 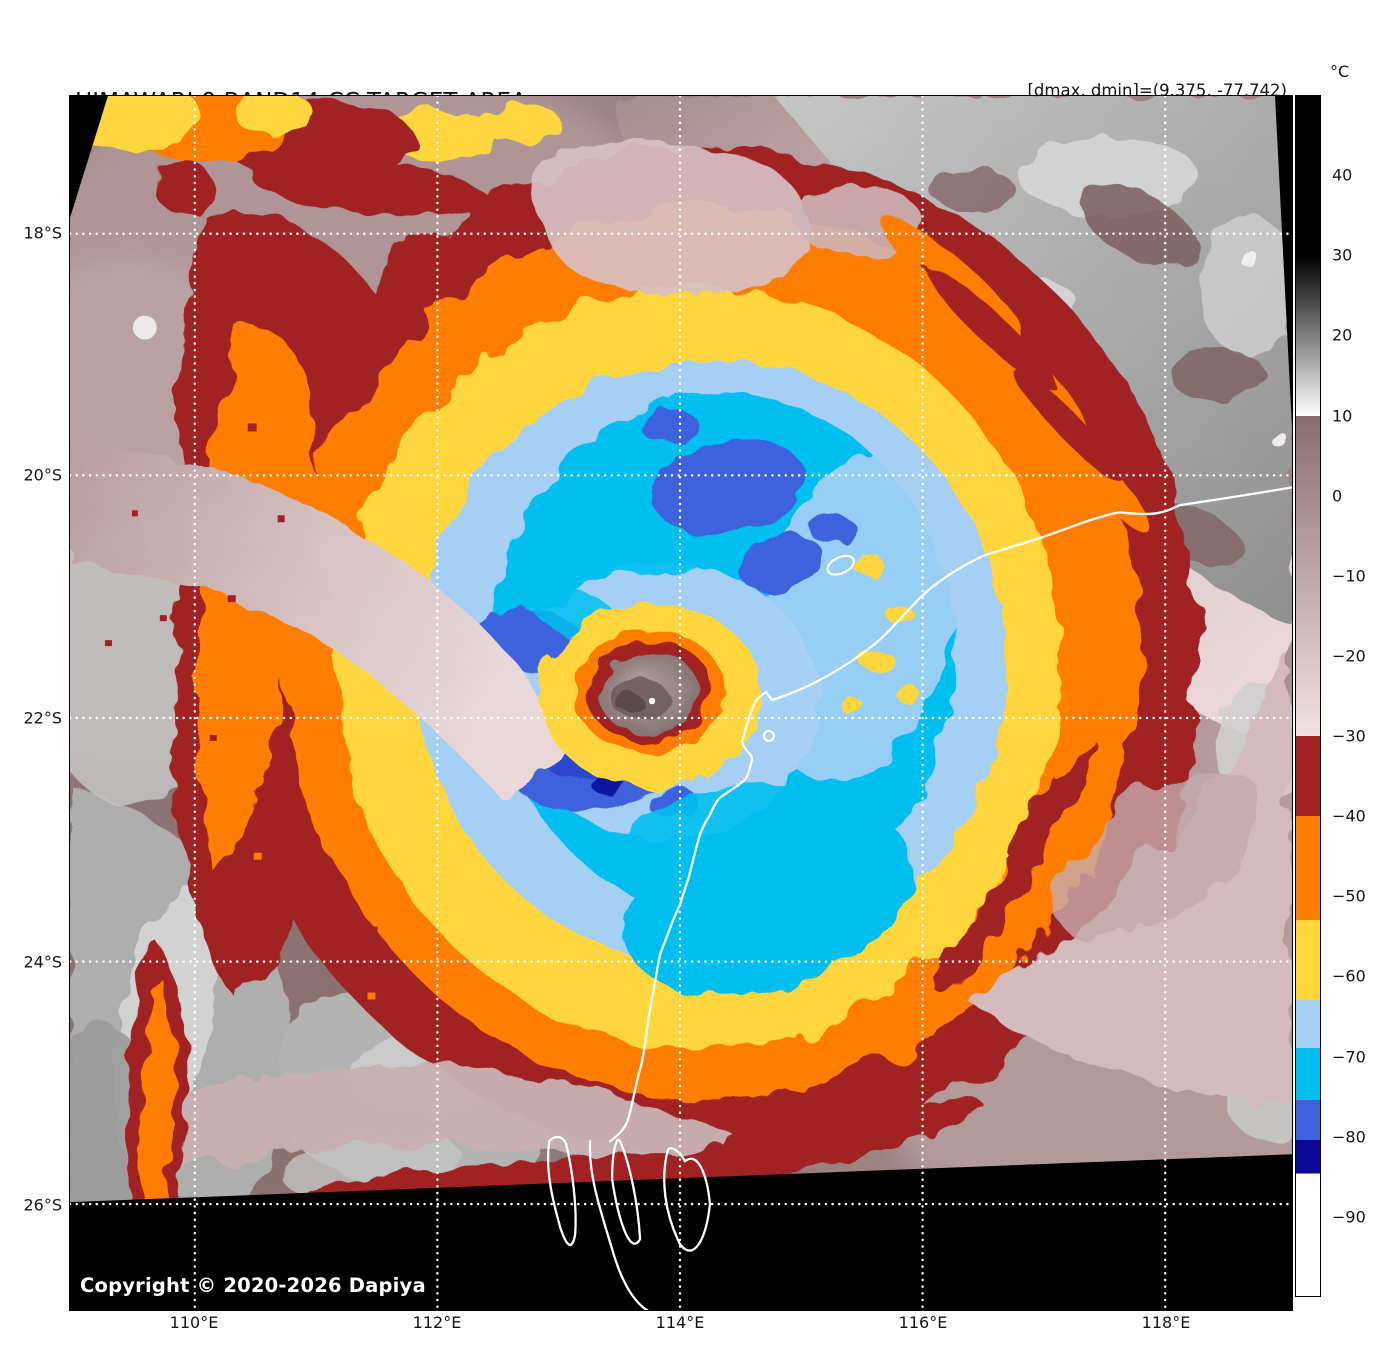 What do you see at coordinates (840, 565) in the screenshot?
I see `island-outline` at bounding box center [840, 565].